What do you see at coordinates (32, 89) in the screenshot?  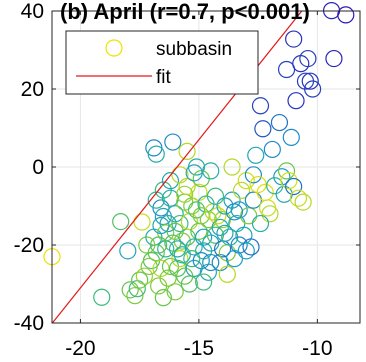 I see `y-tick-label-3: 20` at bounding box center [32, 89].